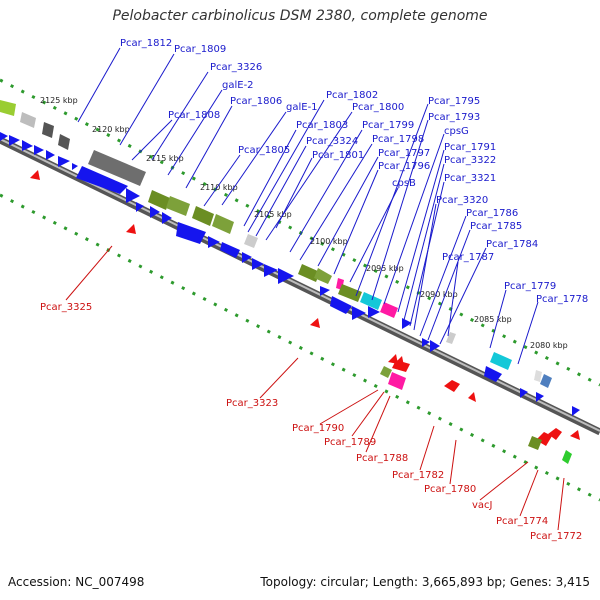  Describe the element at coordinates (332, 141) in the screenshot. I see `gene-label: Pcar_3324` at that location.